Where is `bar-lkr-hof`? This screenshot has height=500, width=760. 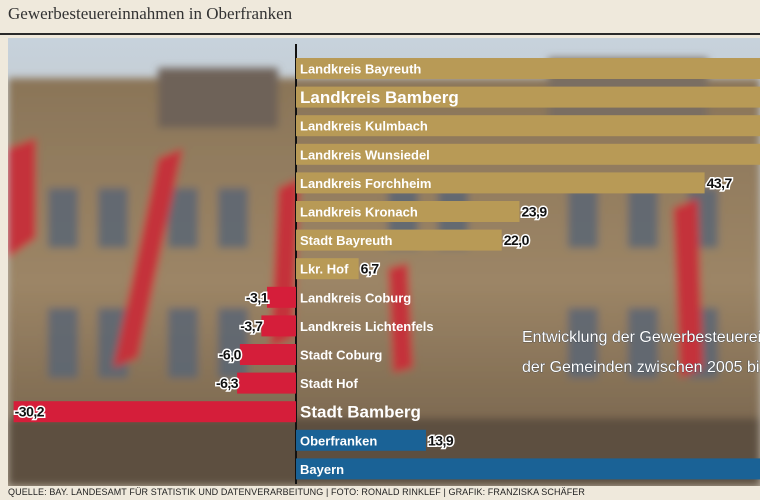
bar-lkr-hof is located at coordinates (327, 269).